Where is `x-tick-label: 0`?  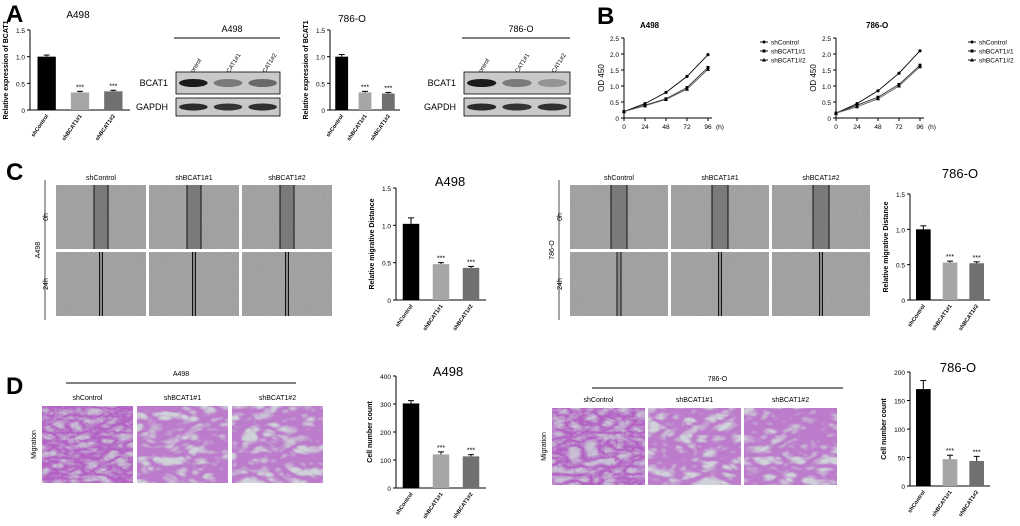
x-tick-label: 0 is located at coordinates (624, 127).